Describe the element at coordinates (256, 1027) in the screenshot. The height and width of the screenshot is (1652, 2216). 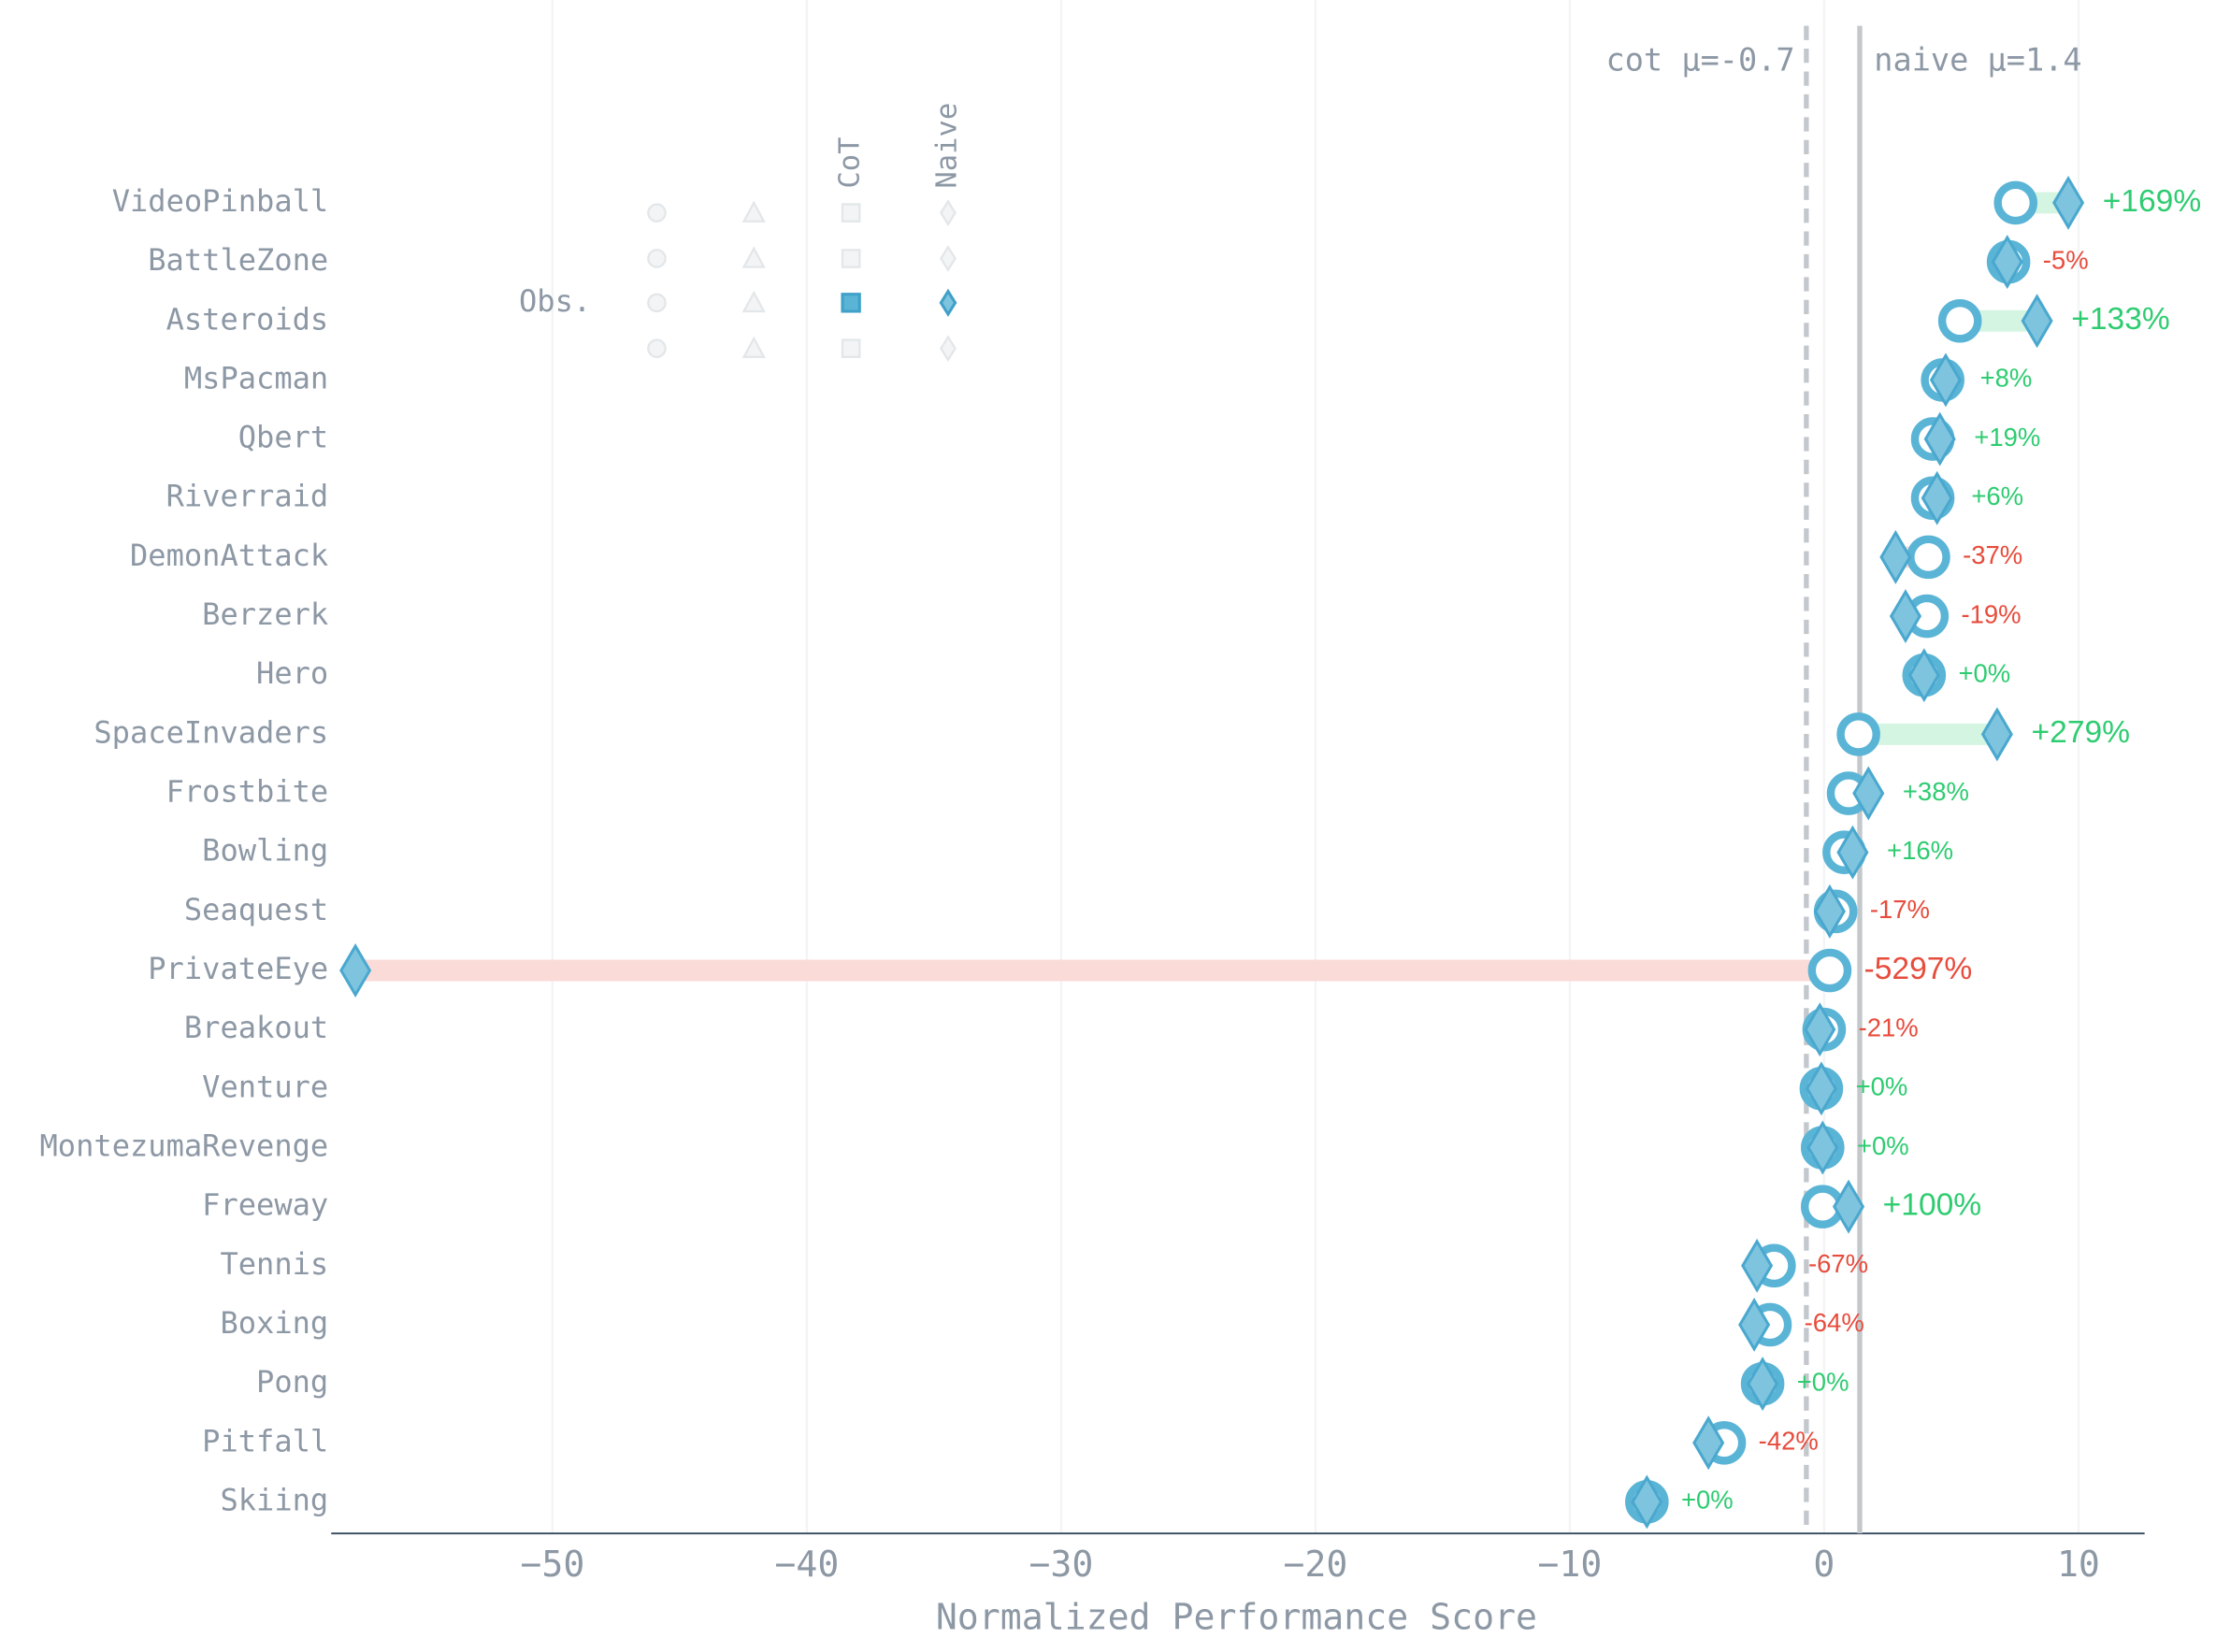
I see `y-tick-label: Breakout` at that location.